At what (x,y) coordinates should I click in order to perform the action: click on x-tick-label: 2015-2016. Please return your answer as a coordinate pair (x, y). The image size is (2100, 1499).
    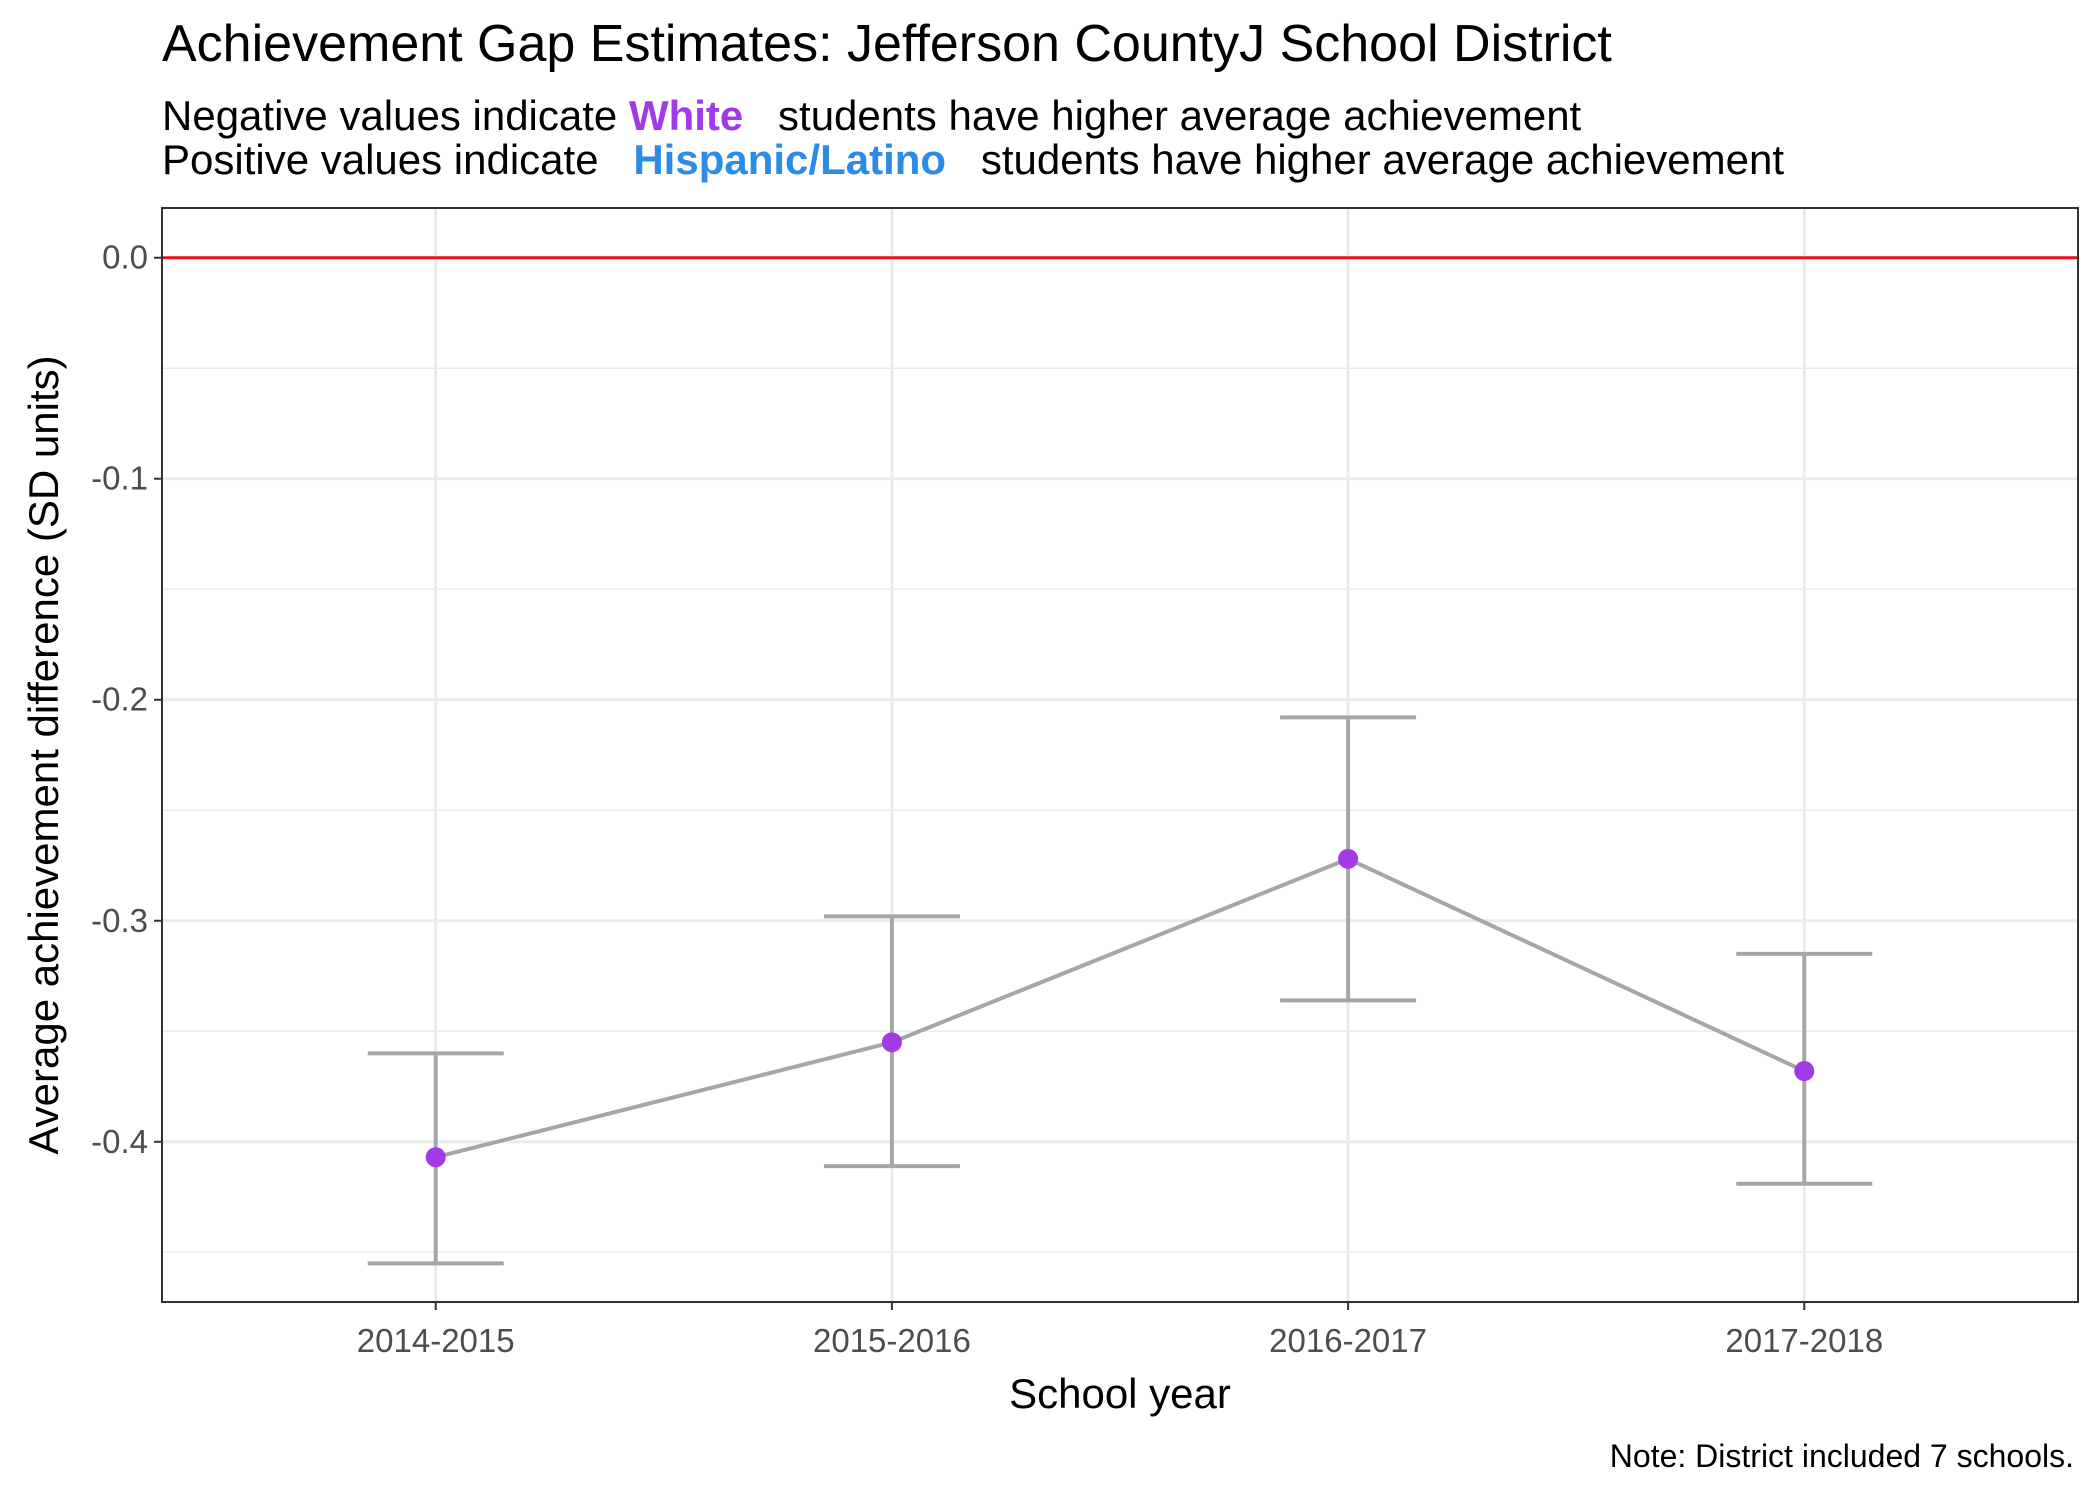
    Looking at the image, I should click on (892, 1340).